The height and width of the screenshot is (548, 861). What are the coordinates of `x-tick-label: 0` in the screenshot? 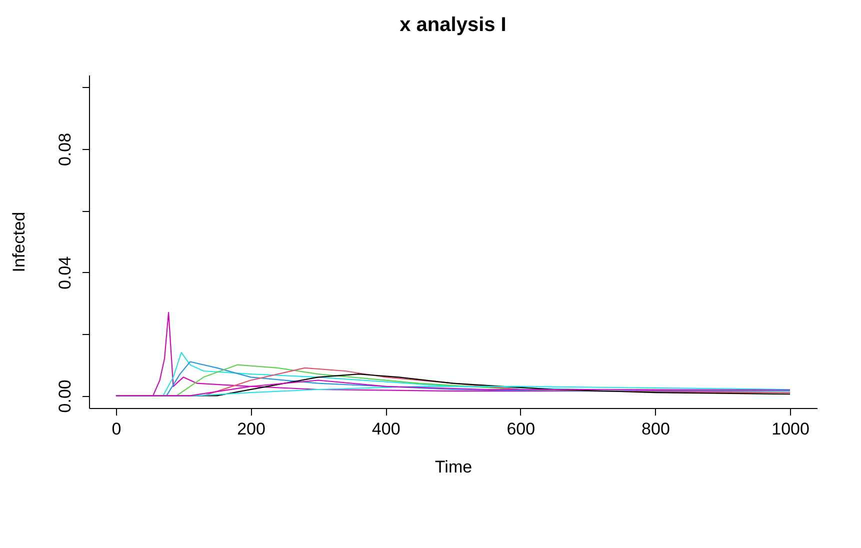 It's located at (117, 429).